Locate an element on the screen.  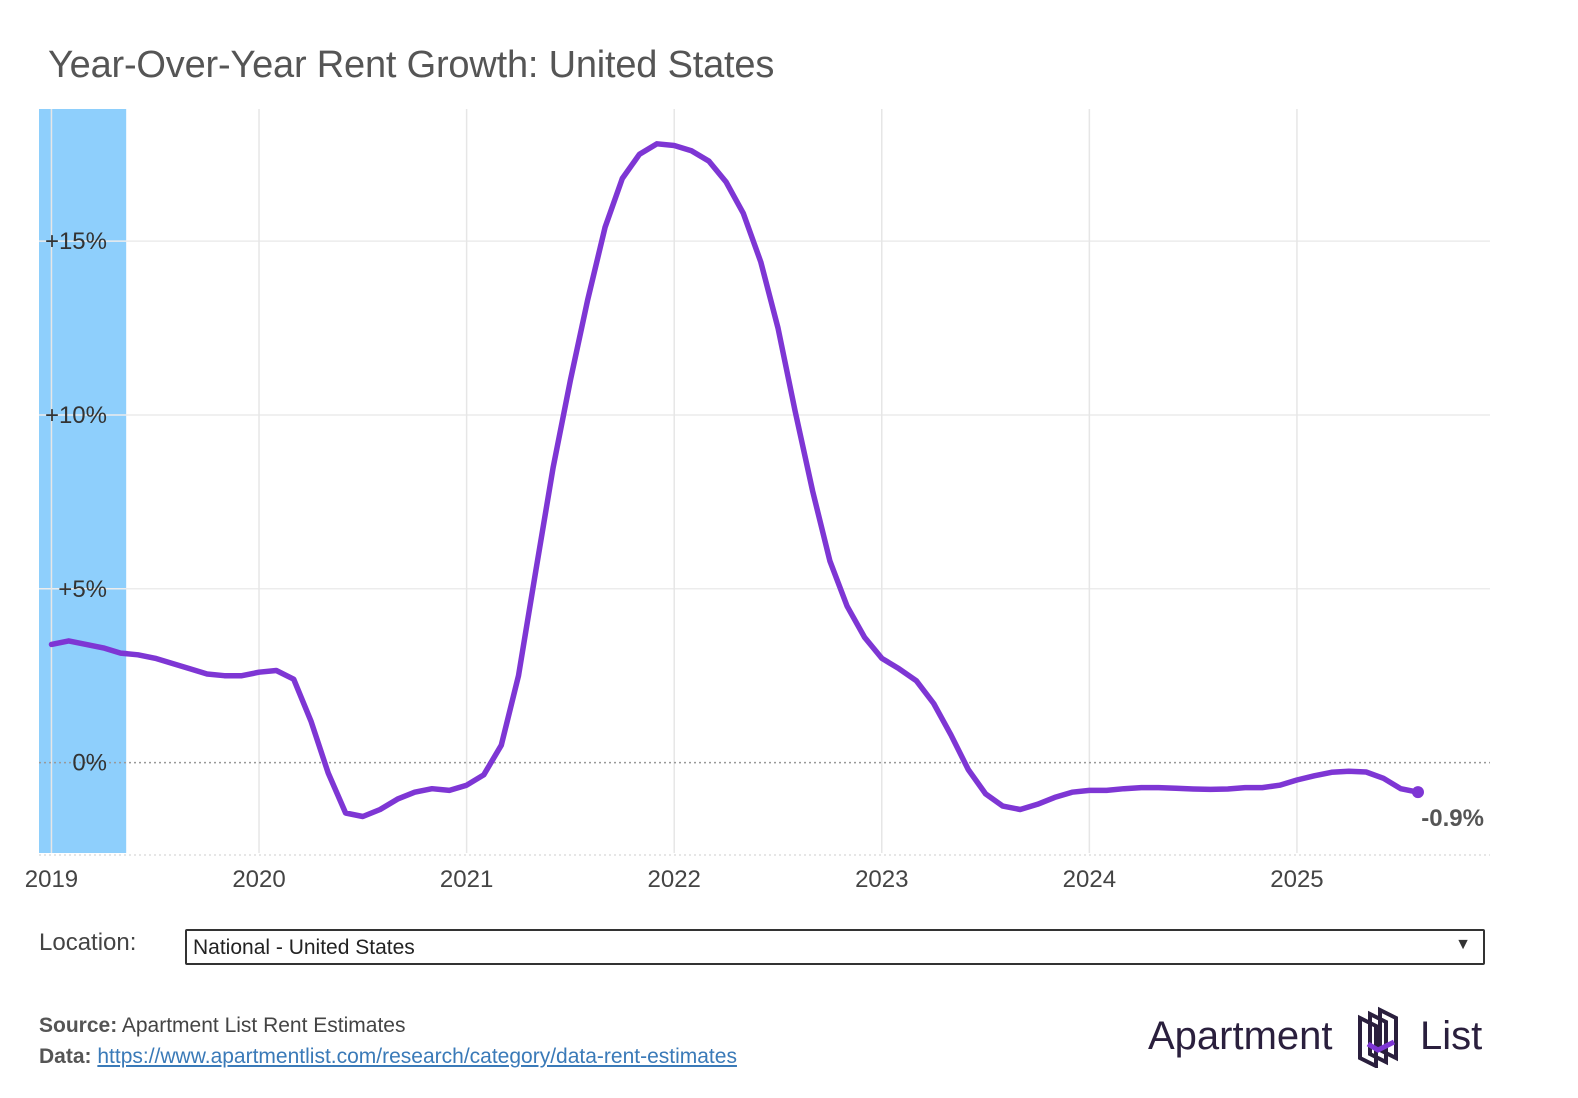
chevron-down-icon: ▼ is located at coordinates (1463, 944).